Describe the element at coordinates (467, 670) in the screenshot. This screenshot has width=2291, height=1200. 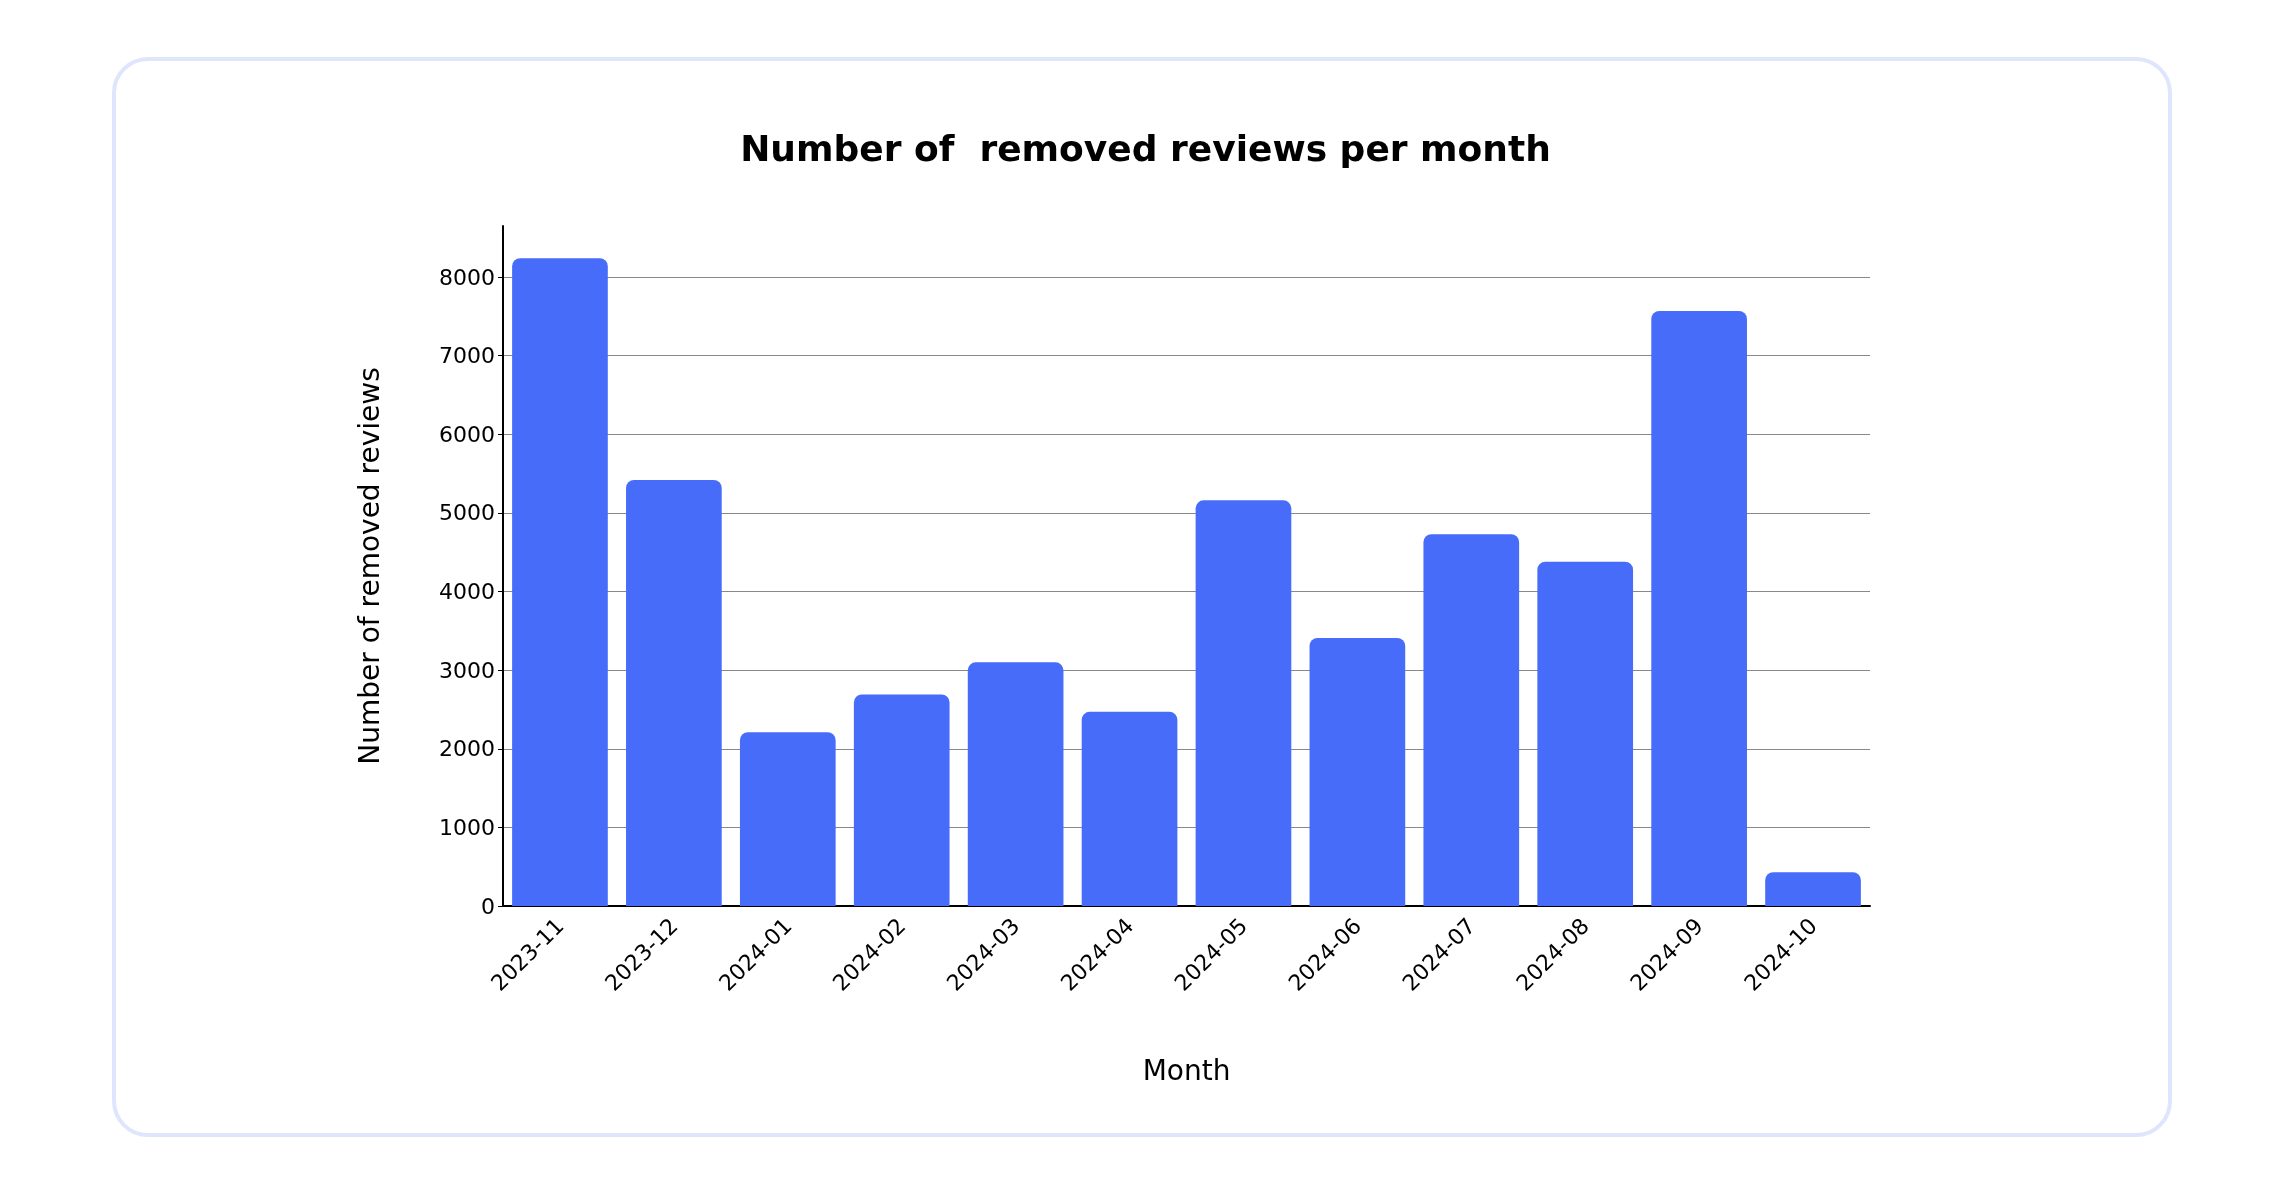
I see `y-tick-label: 3000` at that location.